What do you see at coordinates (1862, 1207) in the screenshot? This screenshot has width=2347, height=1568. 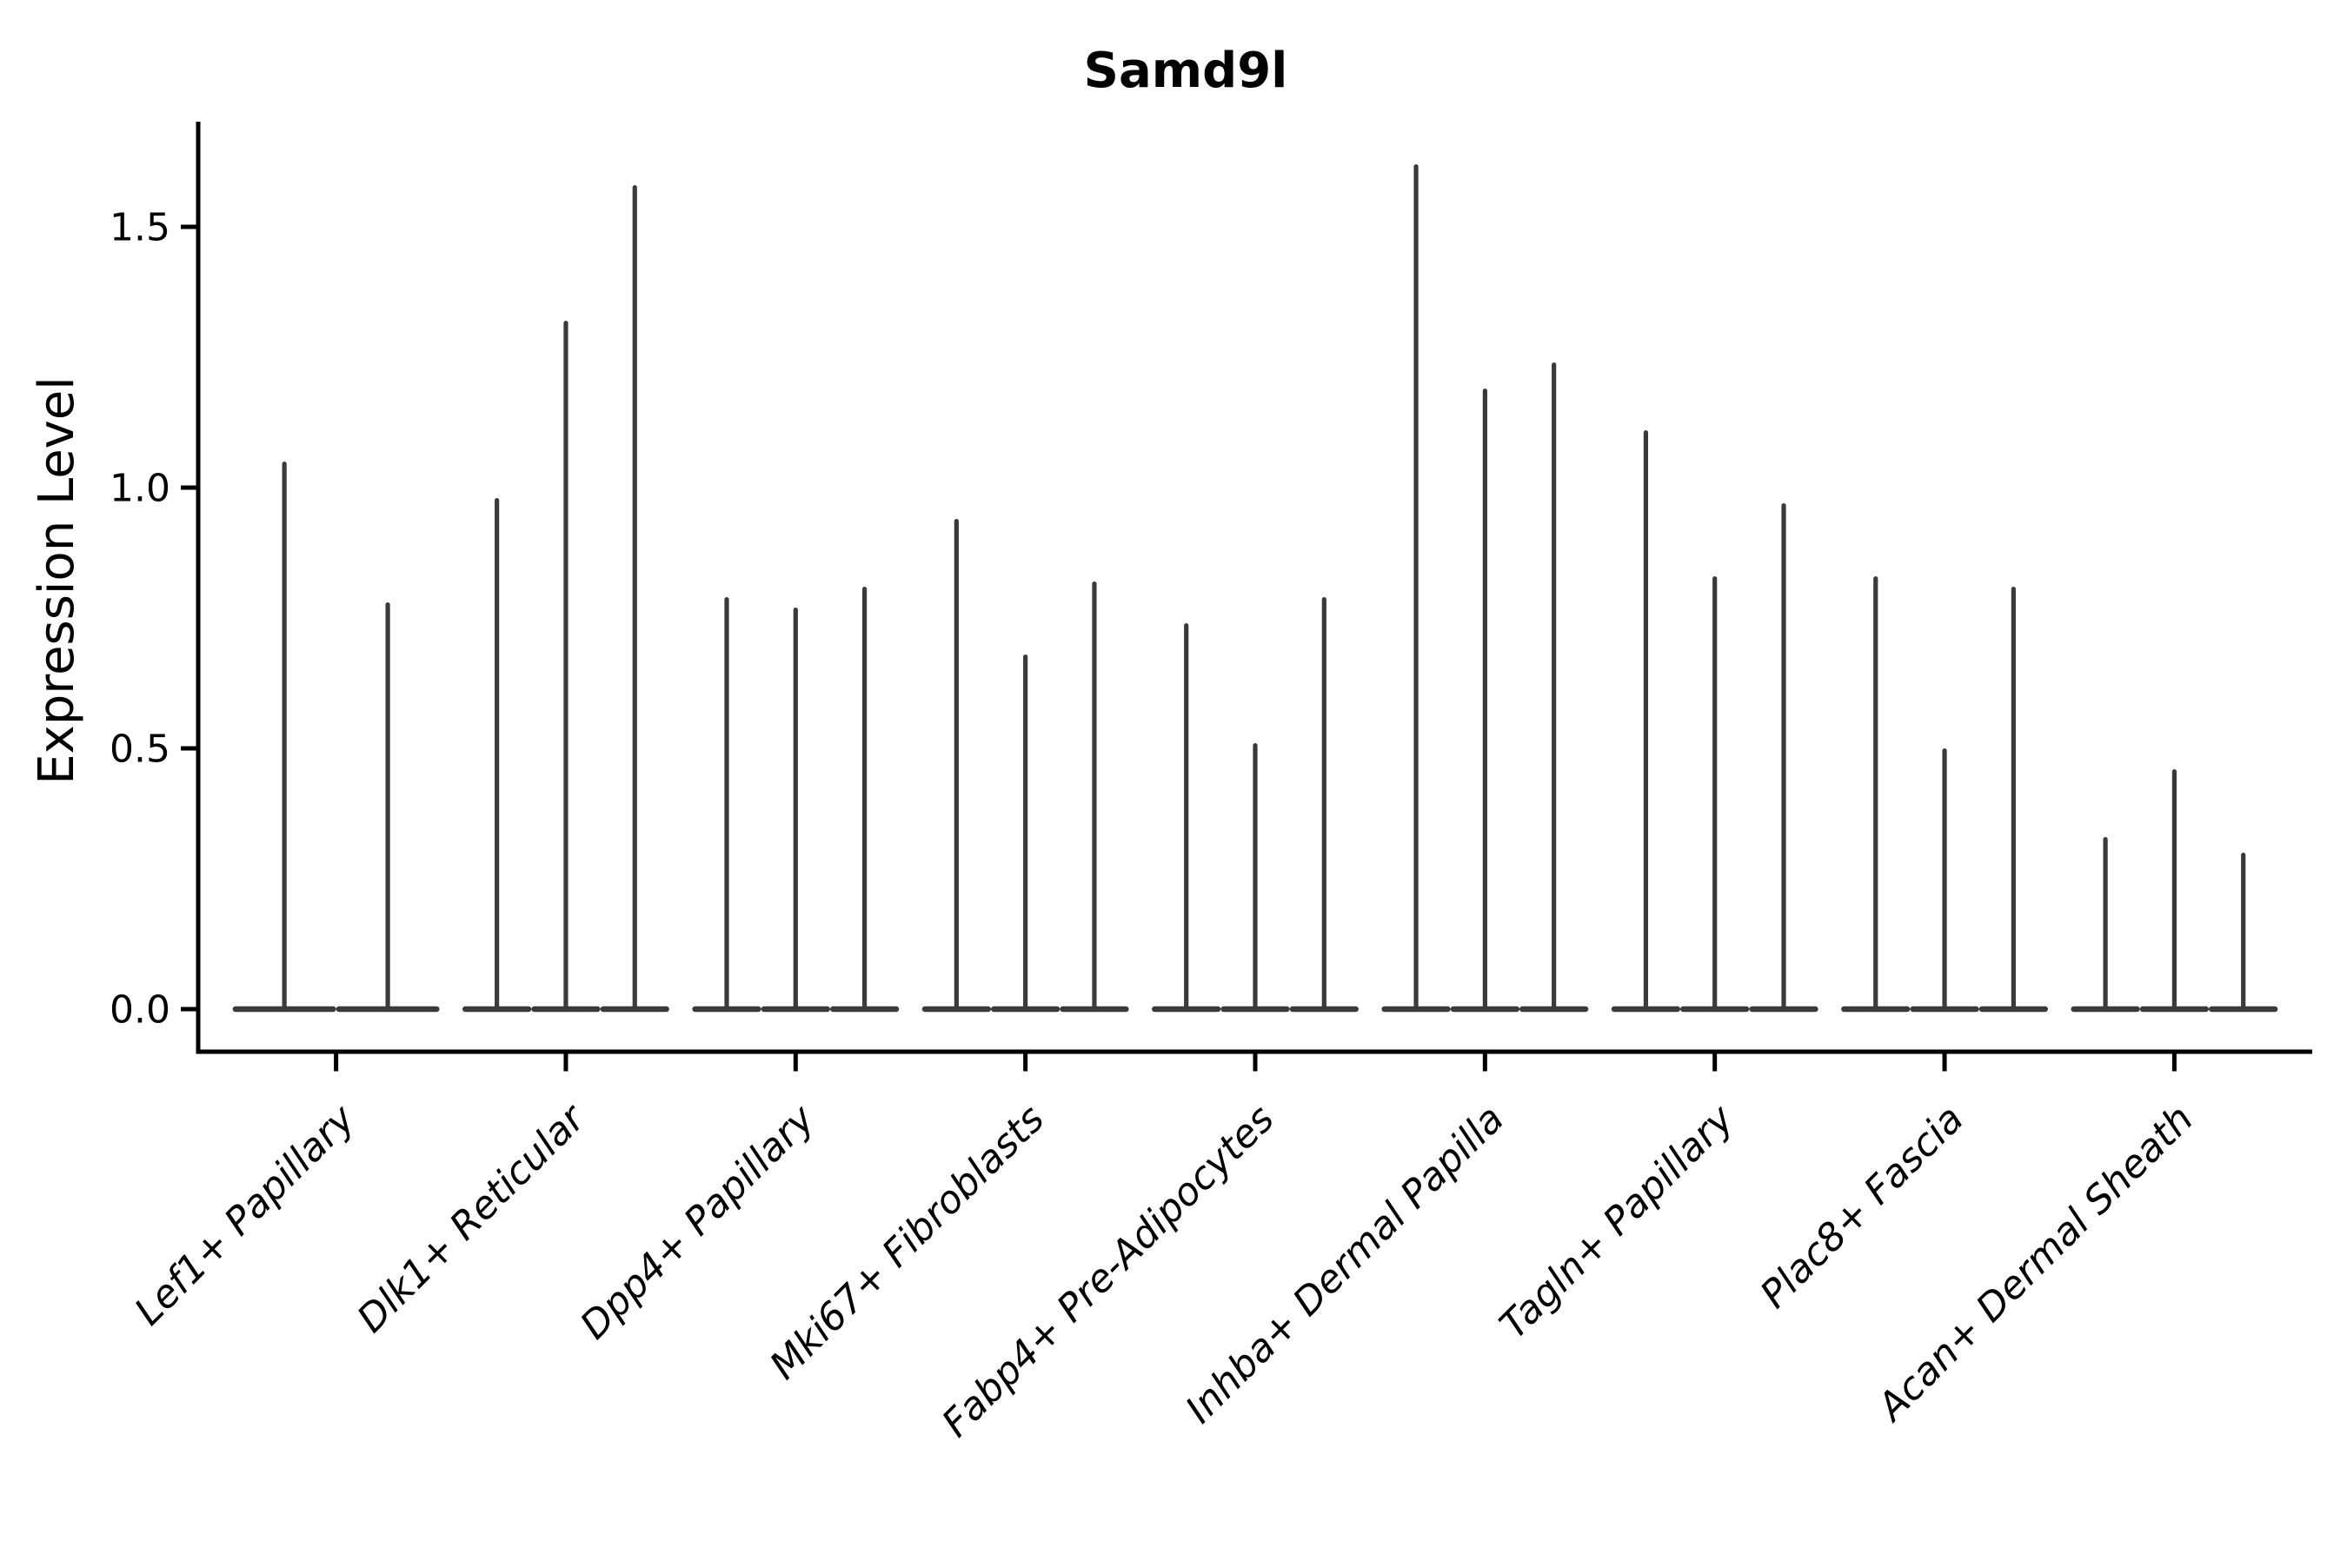 I see `x-tick-label: Plac8+ Fascia` at bounding box center [1862, 1207].